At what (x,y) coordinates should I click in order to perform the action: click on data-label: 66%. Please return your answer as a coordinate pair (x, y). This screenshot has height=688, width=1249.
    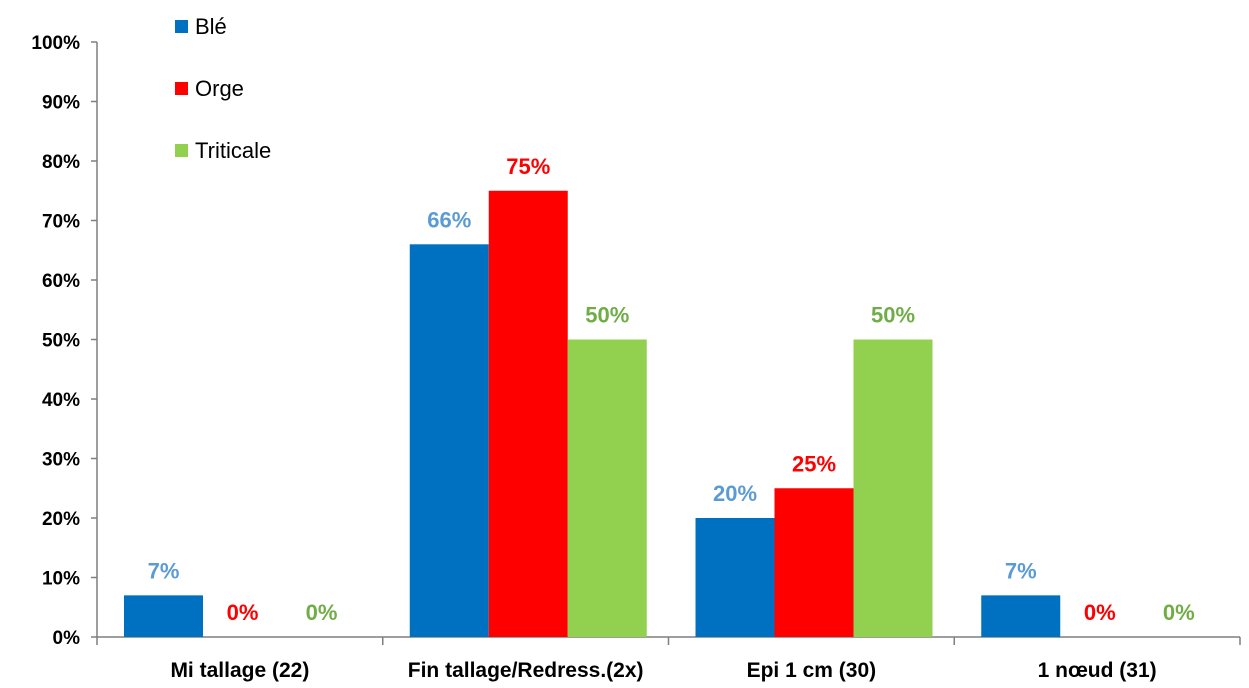
    Looking at the image, I should click on (449, 219).